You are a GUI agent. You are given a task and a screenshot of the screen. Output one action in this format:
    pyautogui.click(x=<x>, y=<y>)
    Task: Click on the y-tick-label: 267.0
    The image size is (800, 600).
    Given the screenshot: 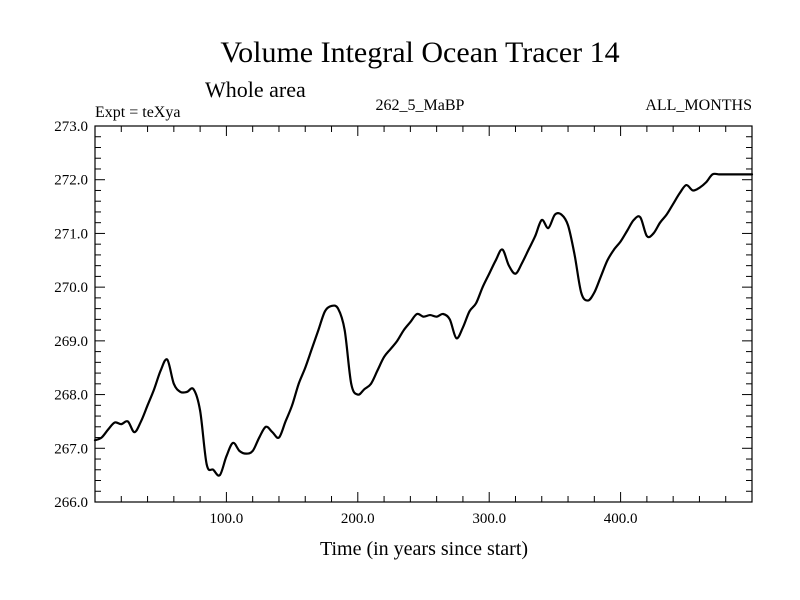 What is the action you would take?
    pyautogui.click(x=71, y=449)
    